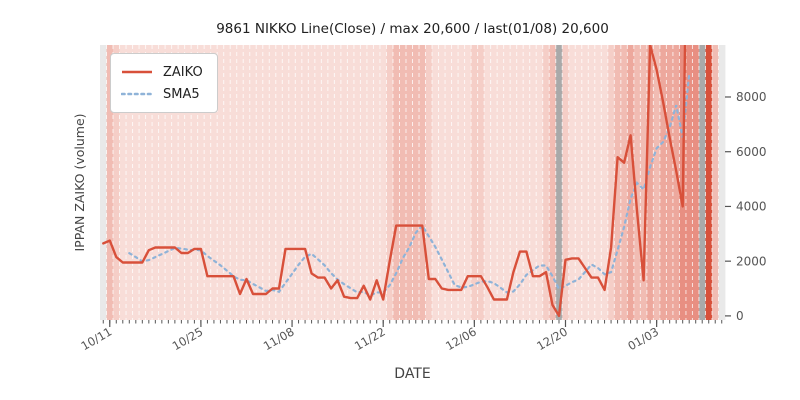  Describe the element at coordinates (188, 338) in the screenshot. I see `x-tick-label: 10/25` at that location.